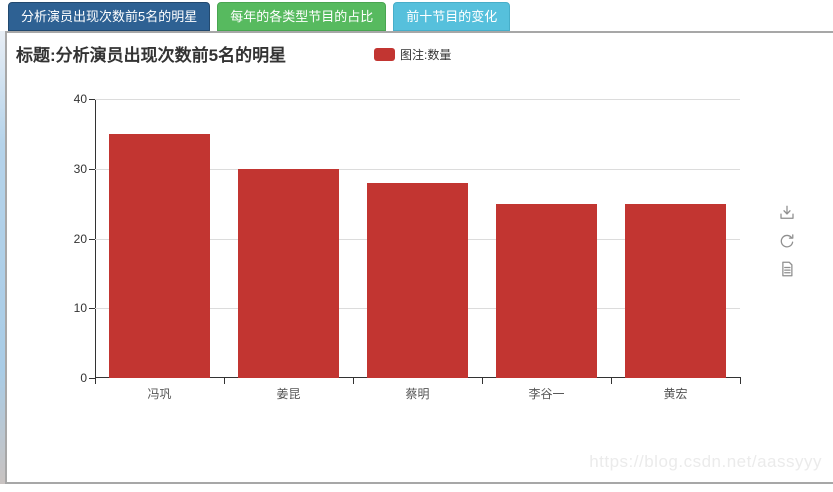  What do you see at coordinates (288, 394) in the screenshot?
I see `x-axis-label: 姜昆` at bounding box center [288, 394].